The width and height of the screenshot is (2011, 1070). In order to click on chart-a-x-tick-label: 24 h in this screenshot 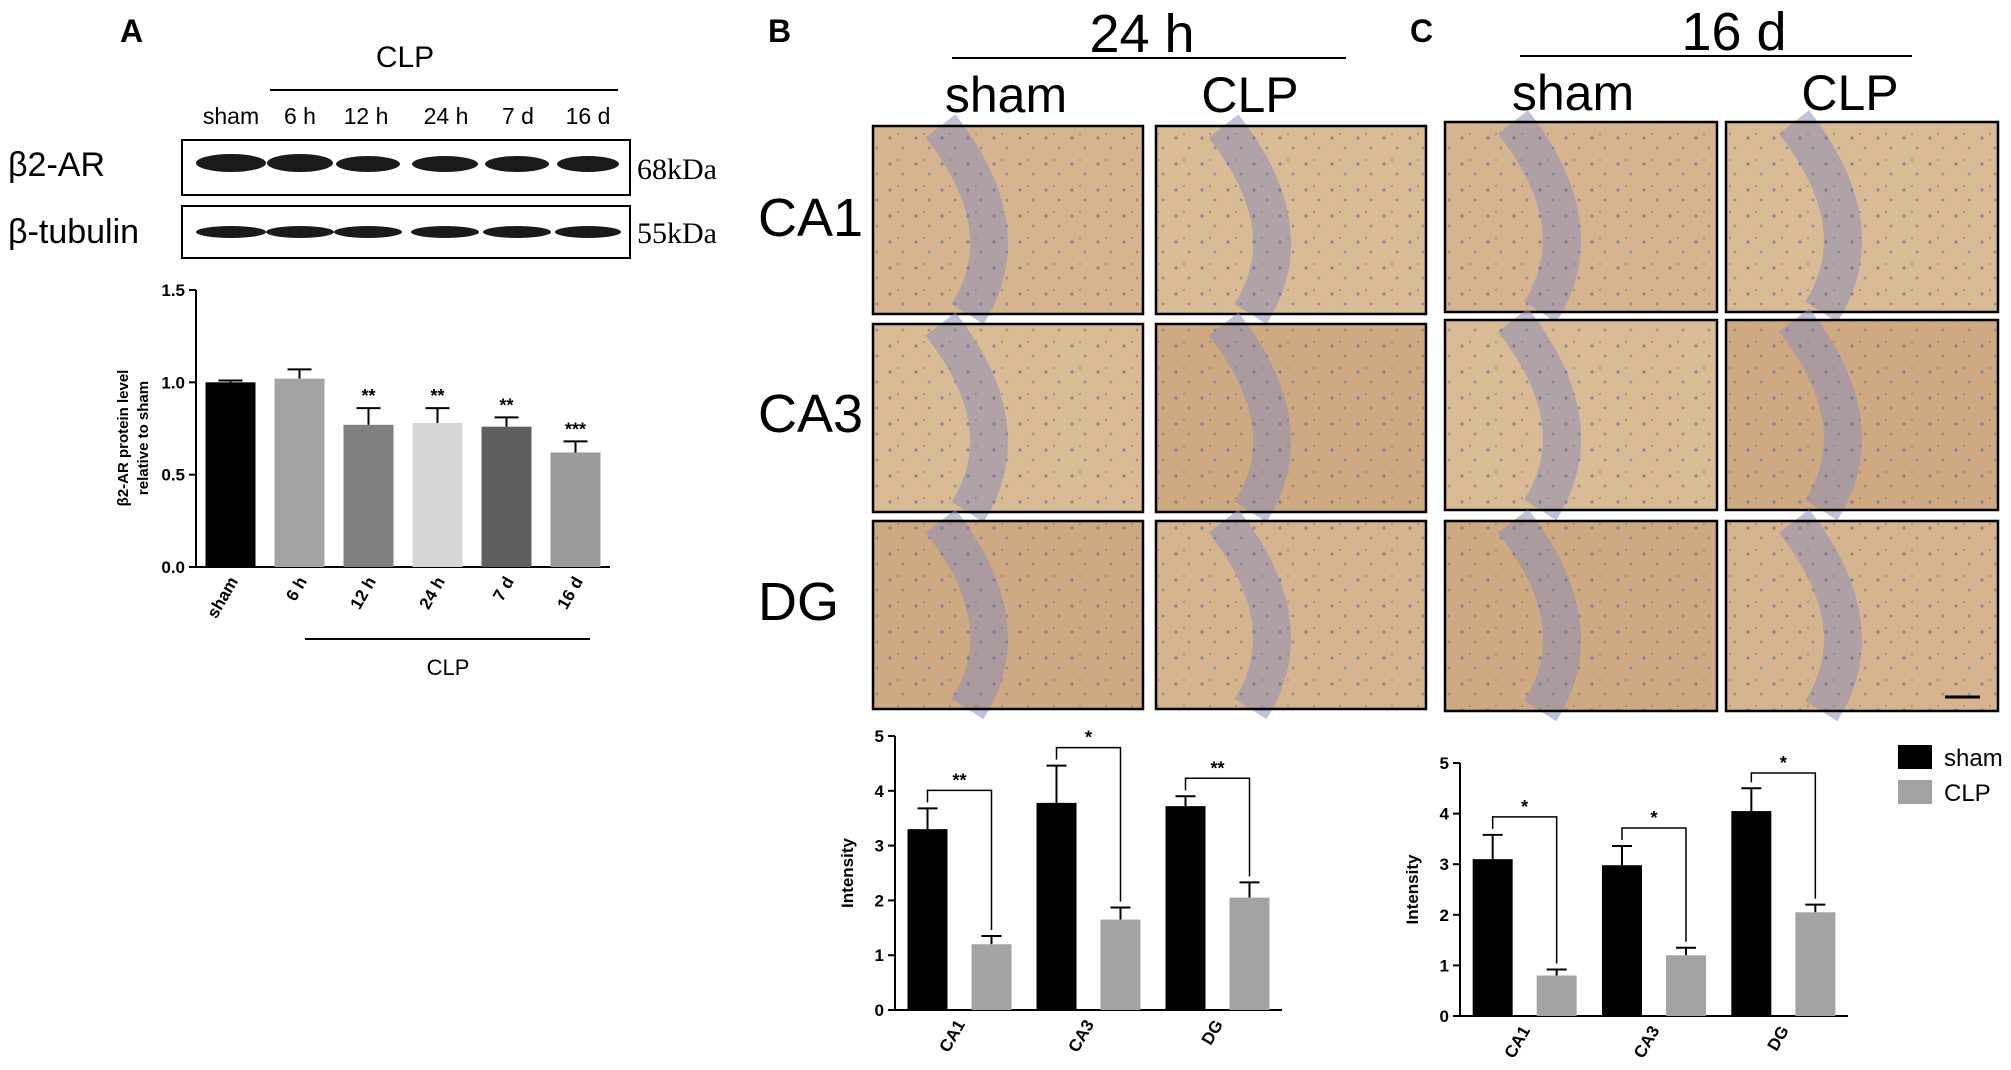, I will do `click(431, 593)`.